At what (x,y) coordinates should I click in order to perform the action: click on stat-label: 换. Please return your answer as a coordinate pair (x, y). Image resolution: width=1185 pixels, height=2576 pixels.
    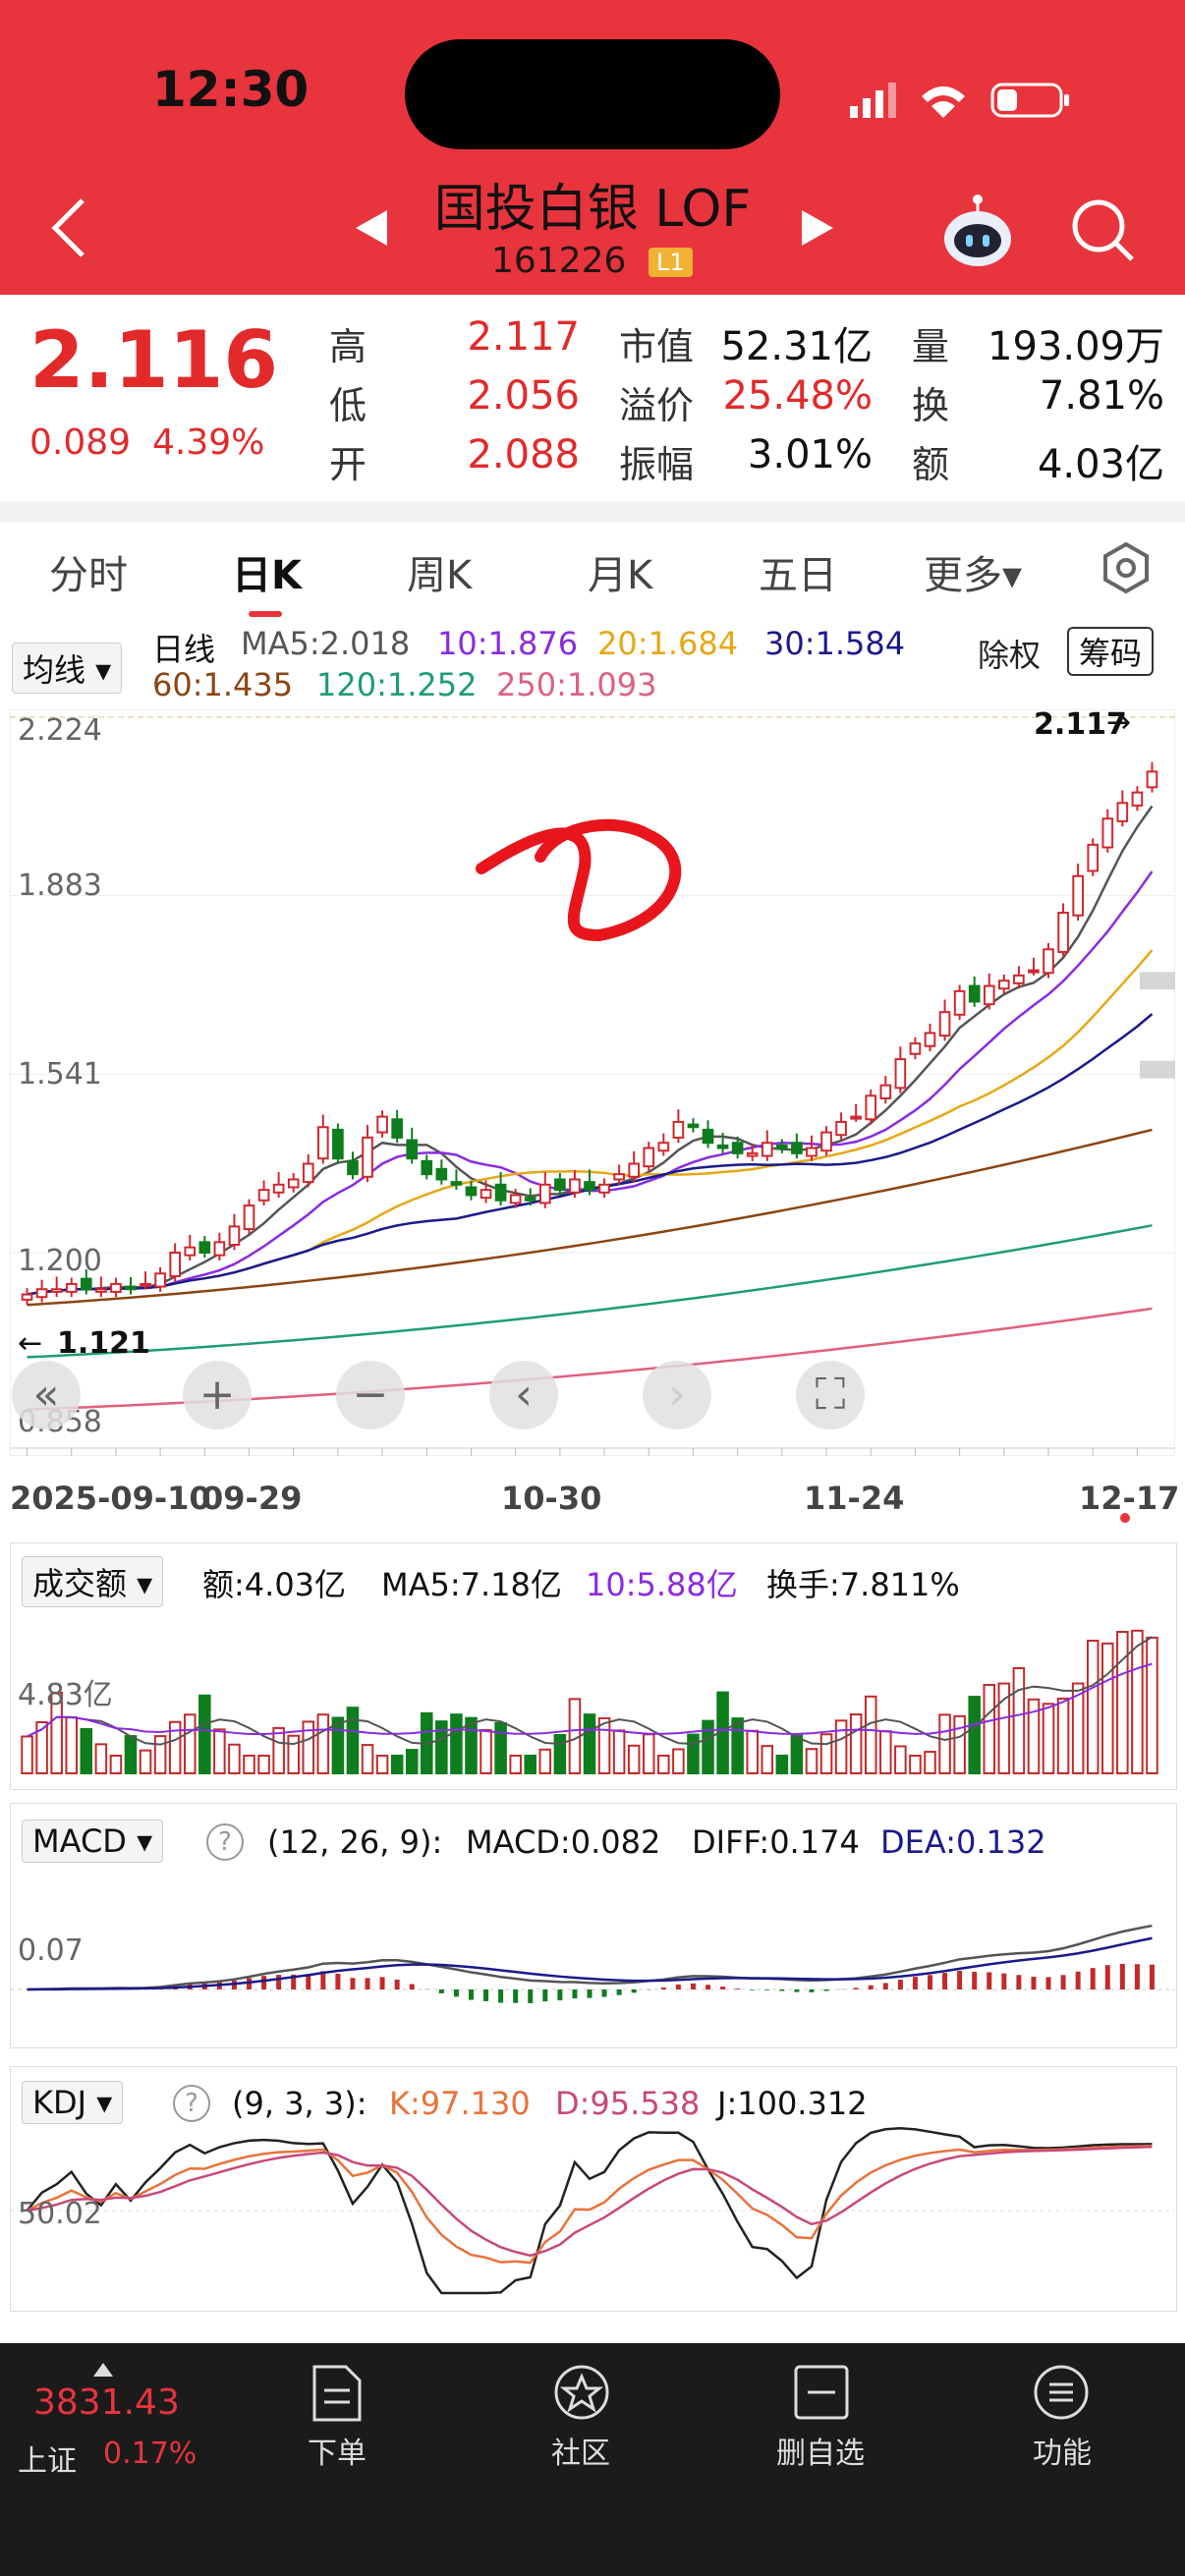
    Looking at the image, I should click on (931, 405).